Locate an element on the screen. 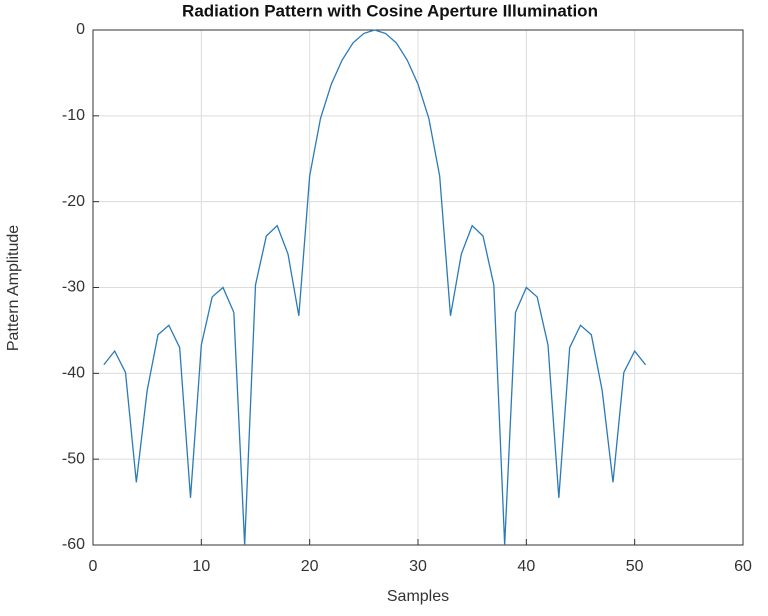 Image resolution: width=768 pixels, height=616 pixels. x-tick-label: 60 is located at coordinates (743, 566).